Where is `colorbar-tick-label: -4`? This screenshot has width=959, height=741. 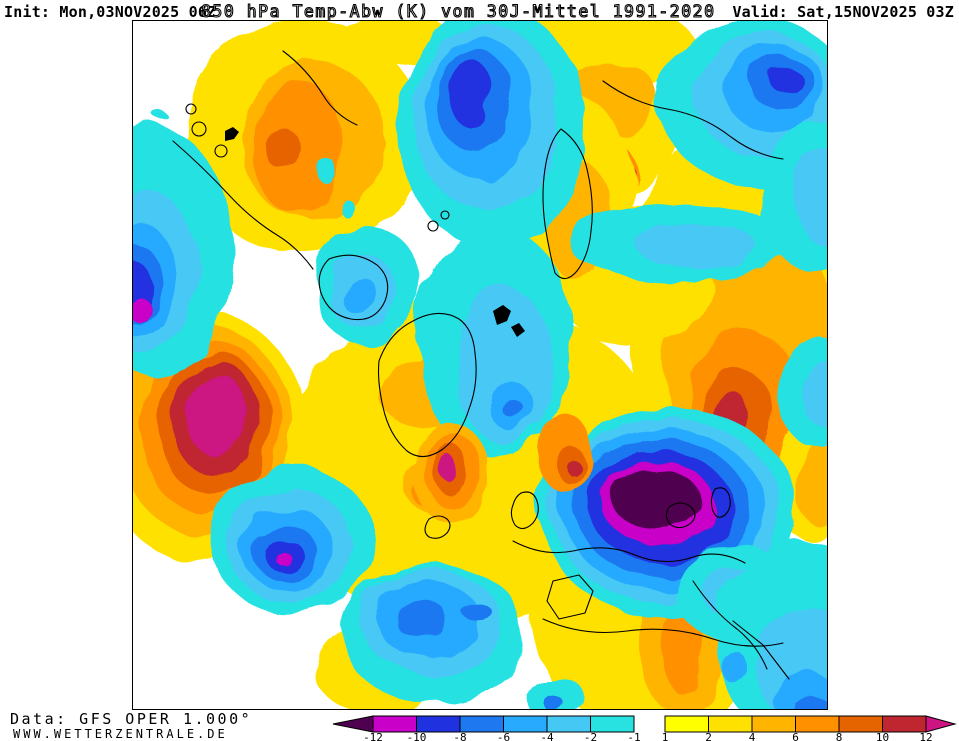 colorbar-tick-label: -4 is located at coordinates (547, 736).